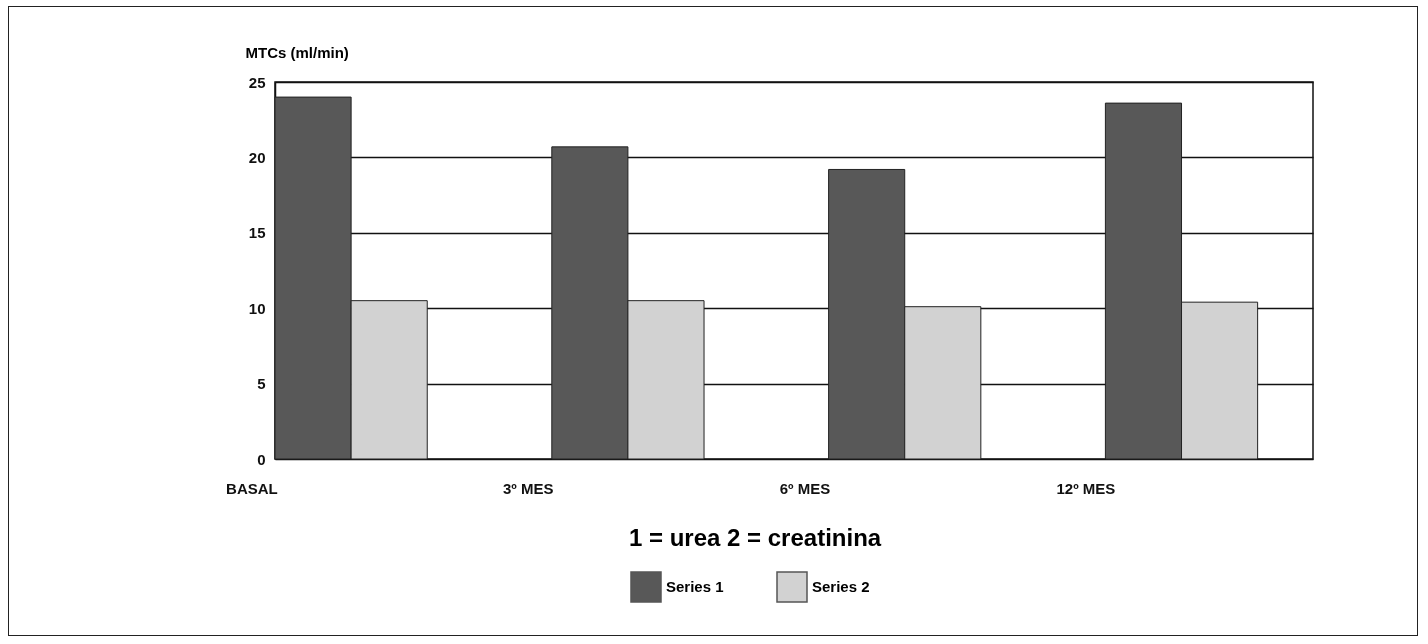  Describe the element at coordinates (805, 488) in the screenshot. I see `x-tick-label: 6º MES` at that location.